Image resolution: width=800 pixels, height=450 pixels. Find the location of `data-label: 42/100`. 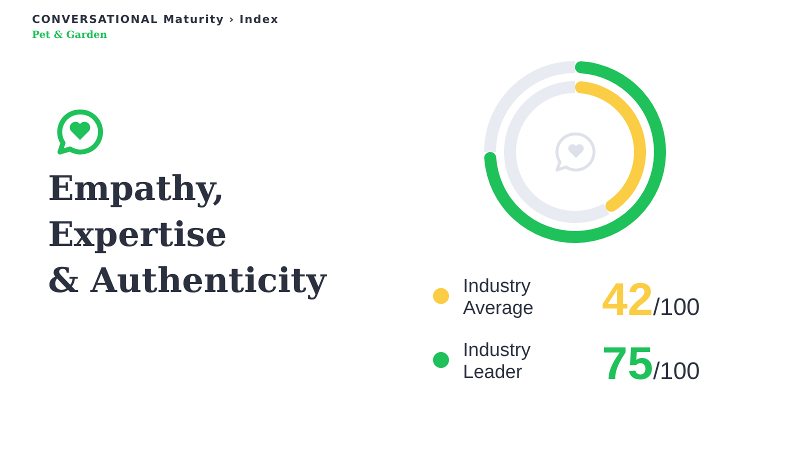

data-label: 42/100 is located at coordinates (651, 299).